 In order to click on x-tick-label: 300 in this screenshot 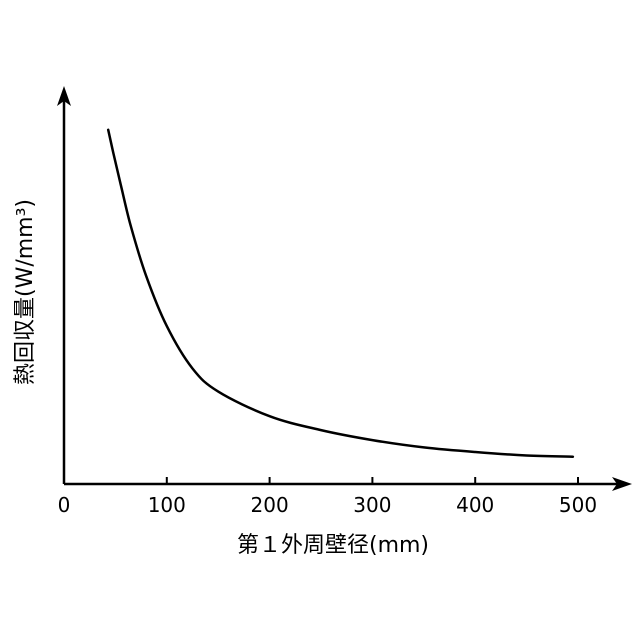, I will do `click(372, 505)`.